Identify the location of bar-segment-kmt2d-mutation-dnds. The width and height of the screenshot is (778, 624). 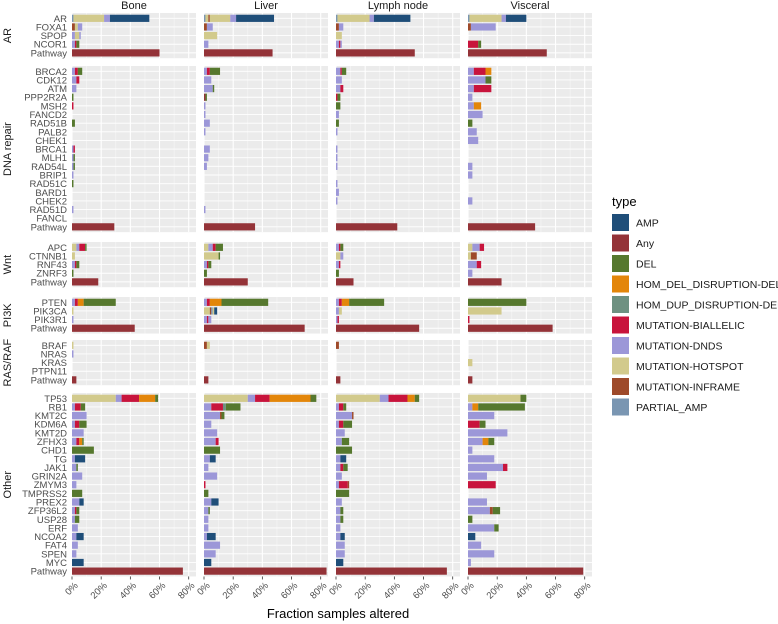
(340, 433).